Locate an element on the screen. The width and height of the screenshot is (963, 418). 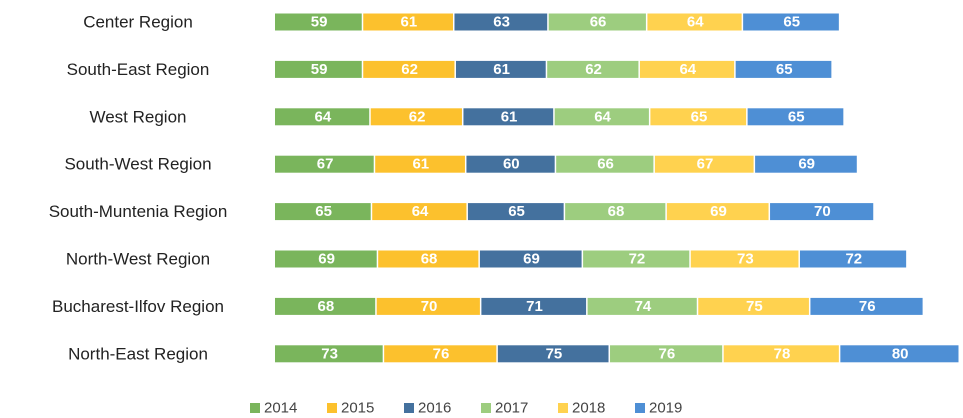
value-label: 80 is located at coordinates (900, 353).